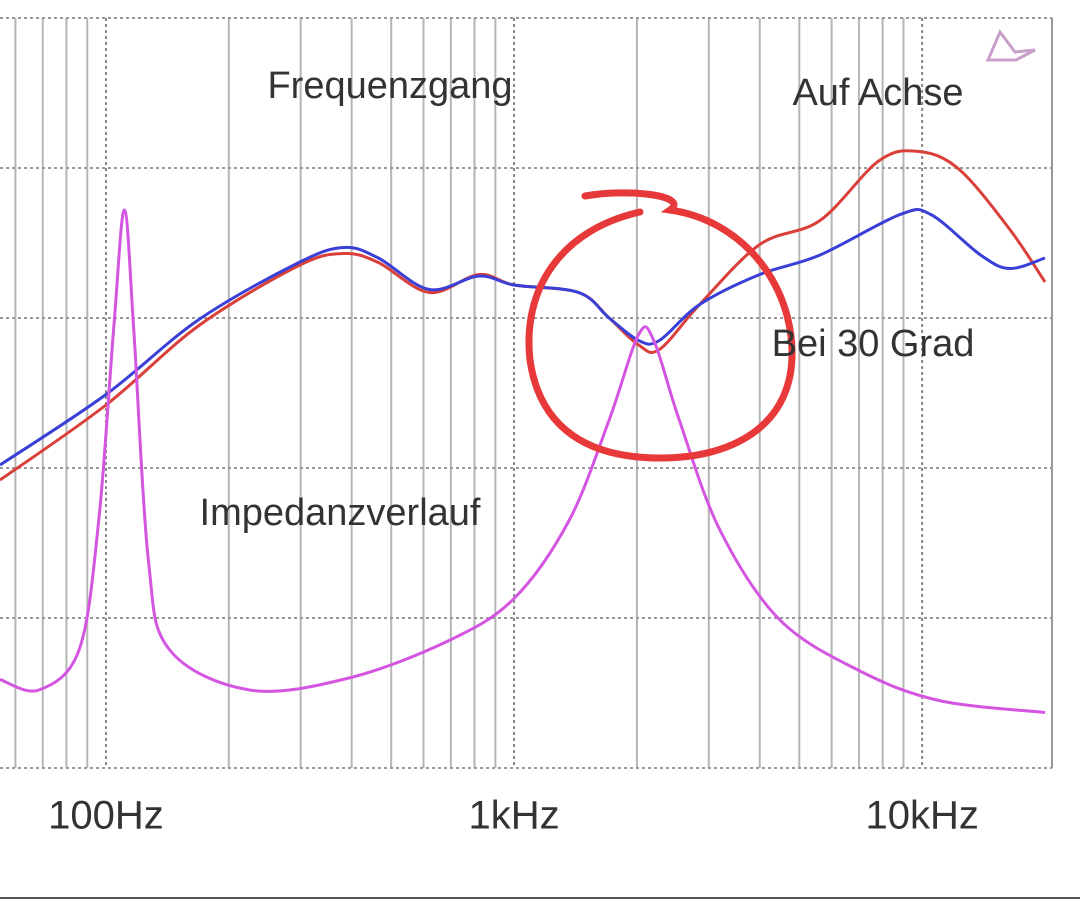 This screenshot has width=1080, height=907. I want to click on corner-icon, so click(1010, 45).